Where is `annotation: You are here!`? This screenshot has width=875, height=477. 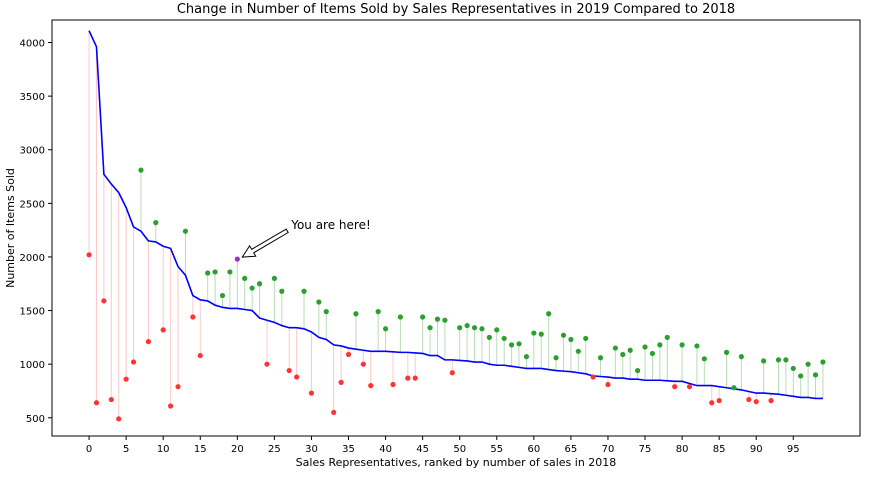 annotation: You are here! is located at coordinates (306, 238).